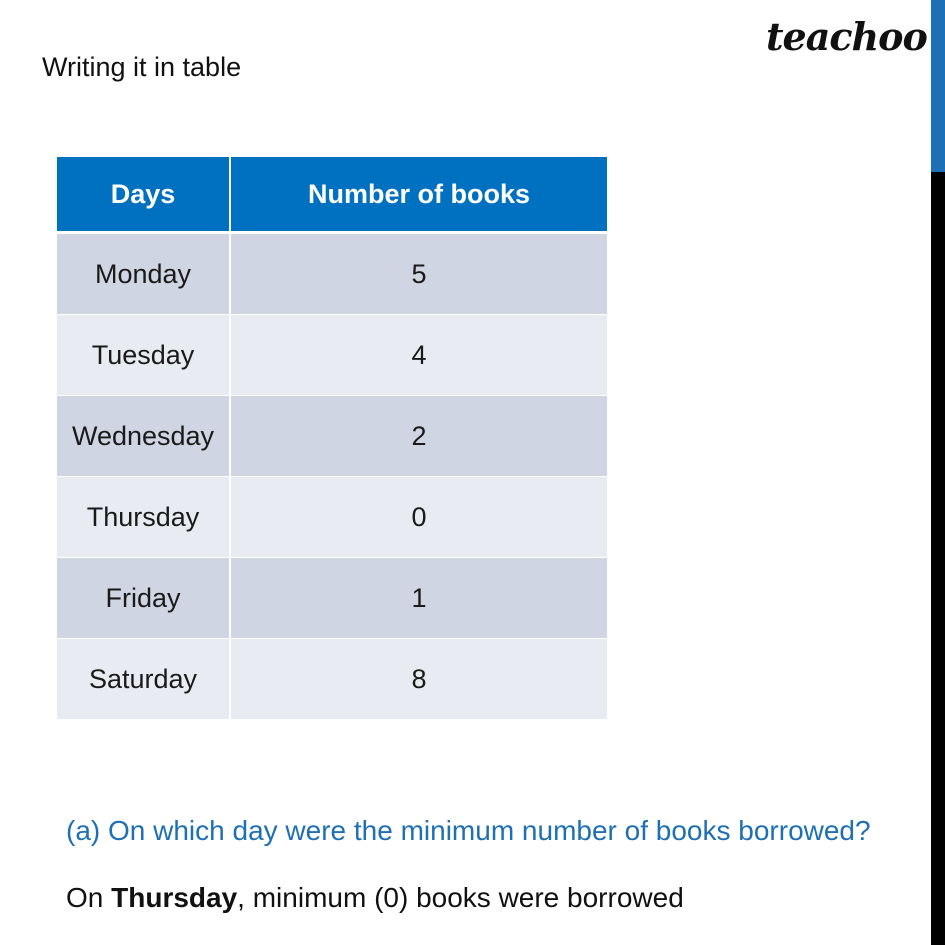  What do you see at coordinates (418, 355) in the screenshot?
I see `books-cell: 4` at bounding box center [418, 355].